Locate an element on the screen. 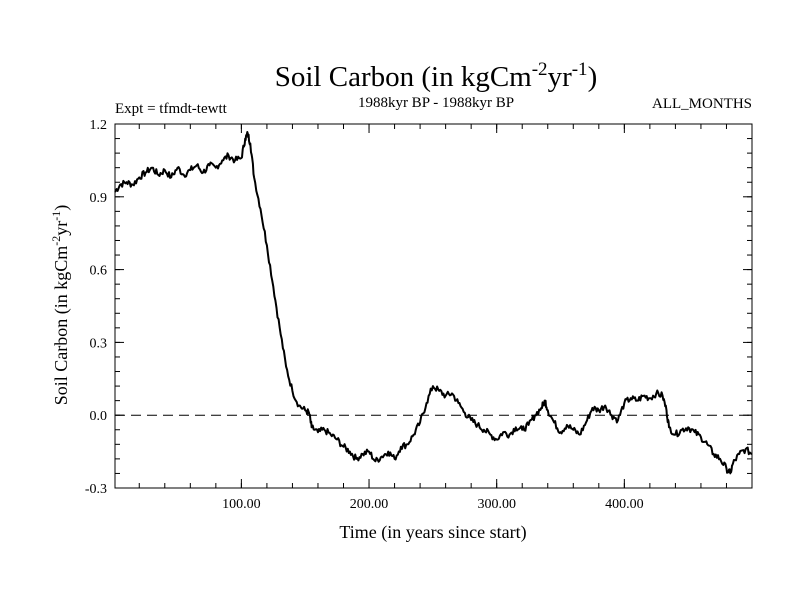  y-tick-label: 0.0 is located at coordinates (99, 416).